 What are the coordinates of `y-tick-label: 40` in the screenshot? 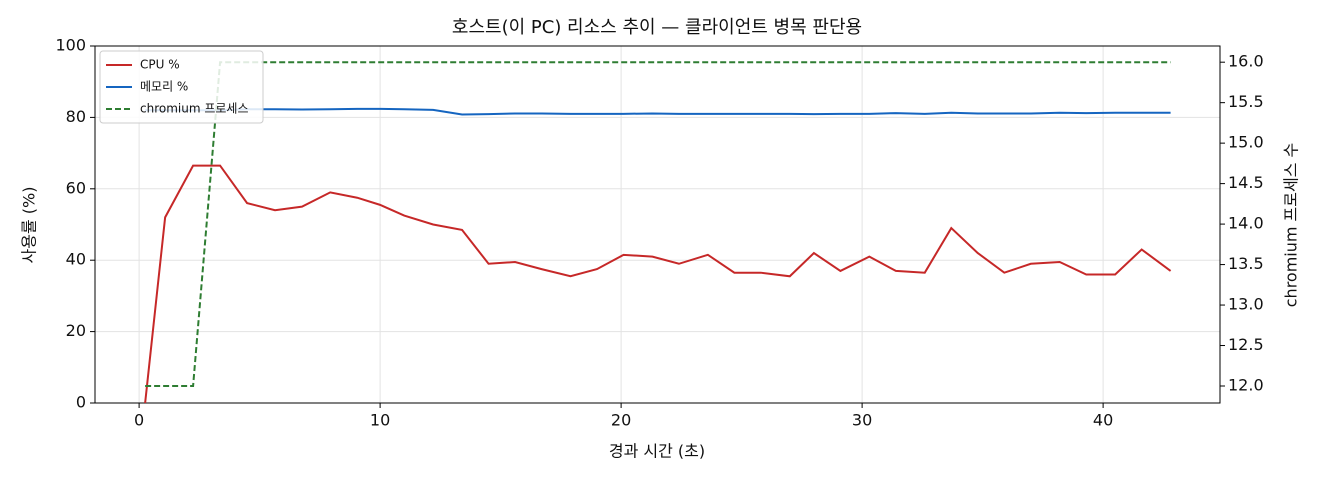 It's located at (76, 259).